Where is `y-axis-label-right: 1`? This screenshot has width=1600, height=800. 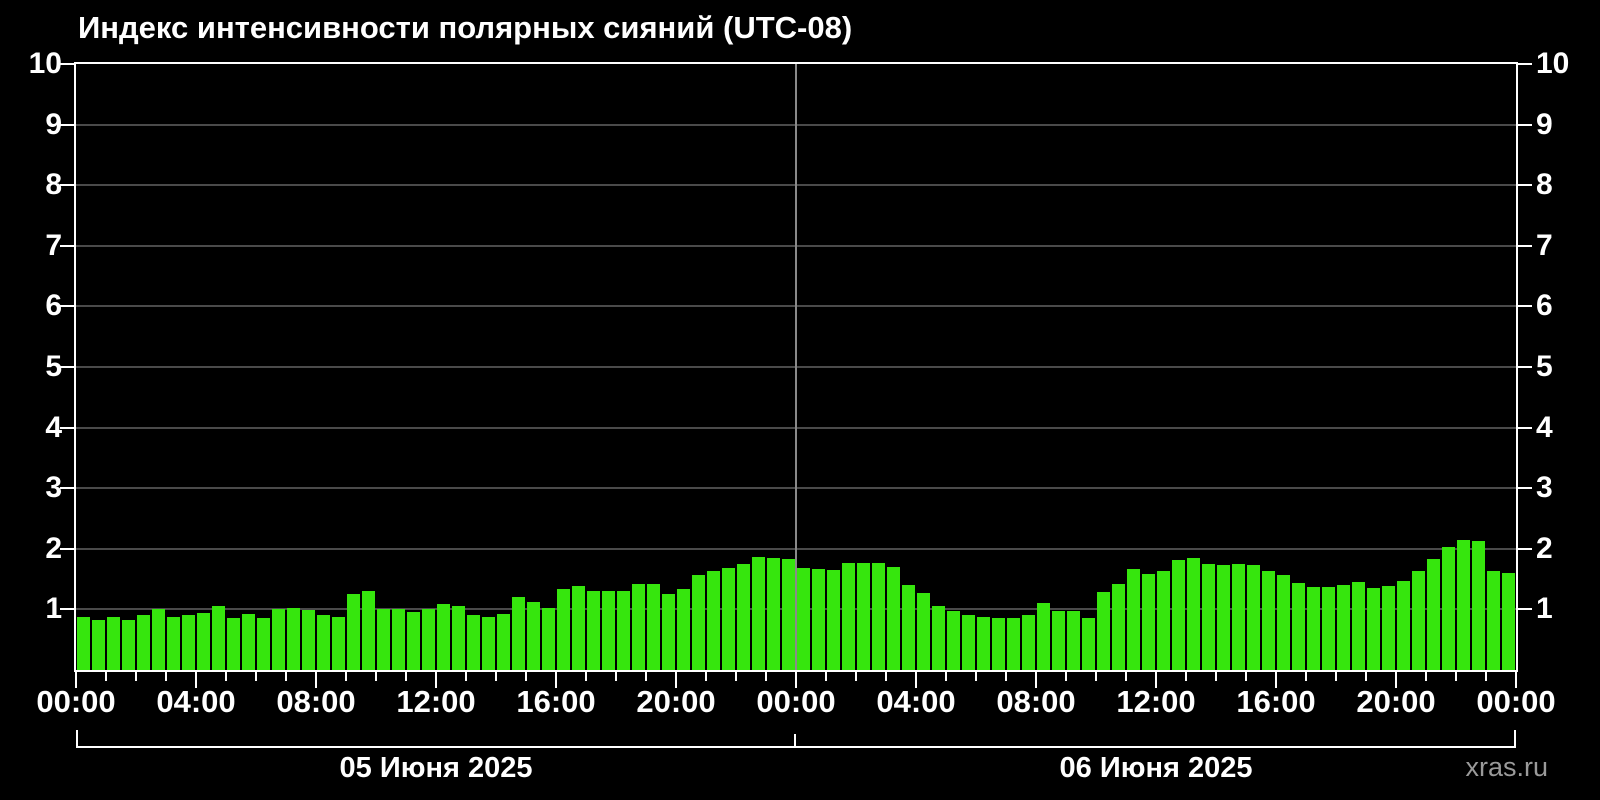 y-axis-label-right: 1 is located at coordinates (1544, 609).